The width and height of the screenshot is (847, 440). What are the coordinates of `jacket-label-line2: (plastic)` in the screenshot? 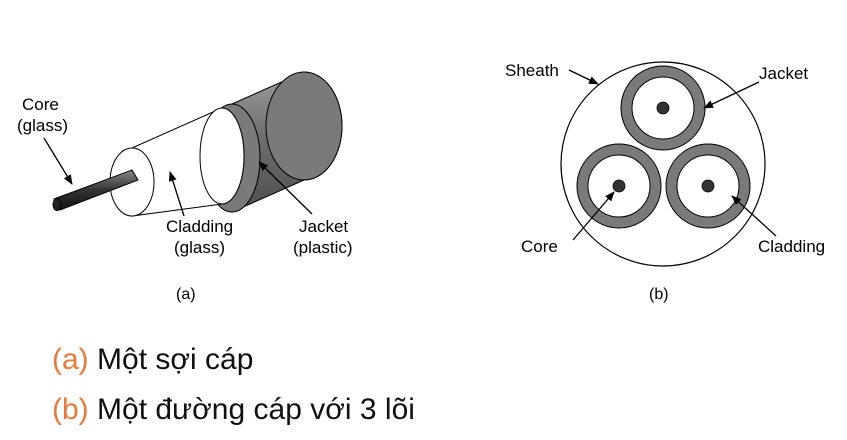 It's located at (323, 247).